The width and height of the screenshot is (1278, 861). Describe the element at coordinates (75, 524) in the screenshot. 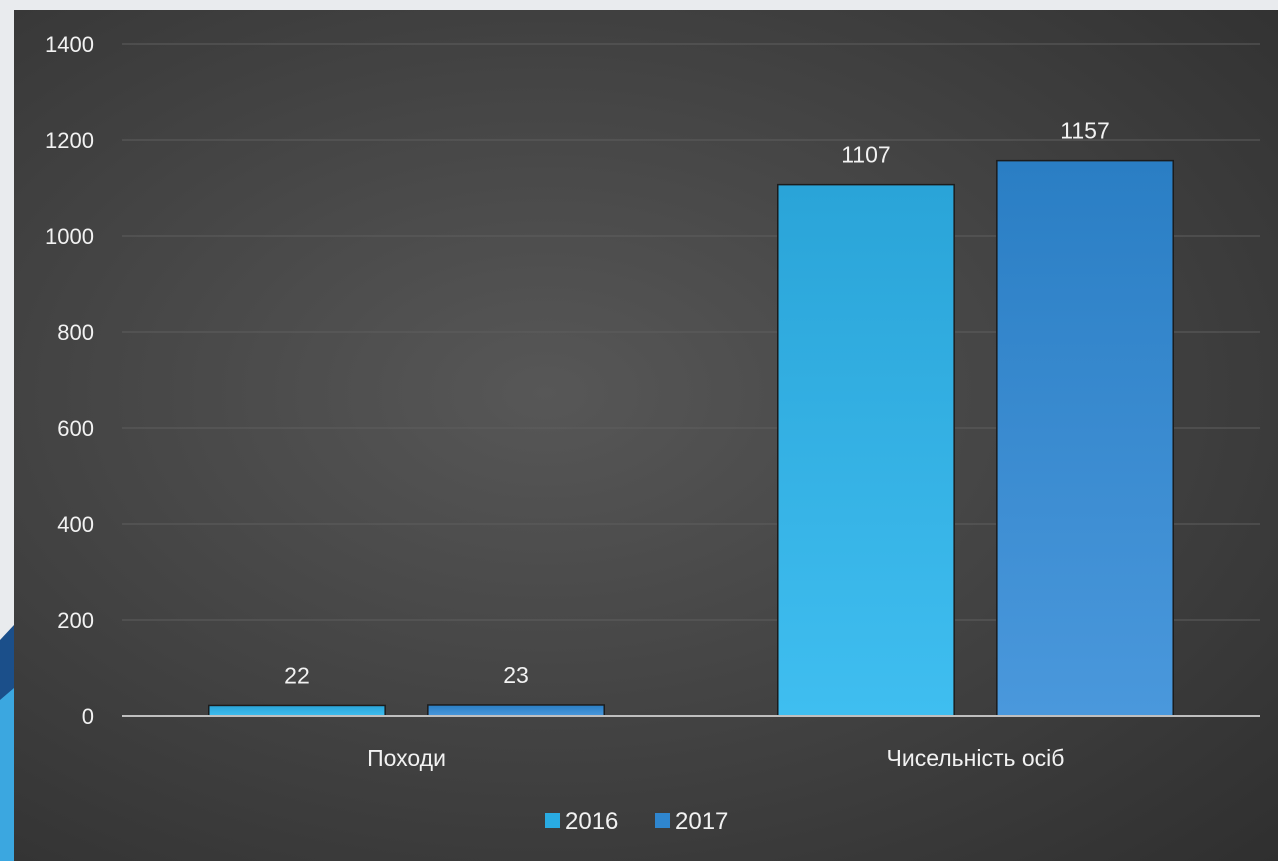

I see `y-tick-label: 400` at that location.